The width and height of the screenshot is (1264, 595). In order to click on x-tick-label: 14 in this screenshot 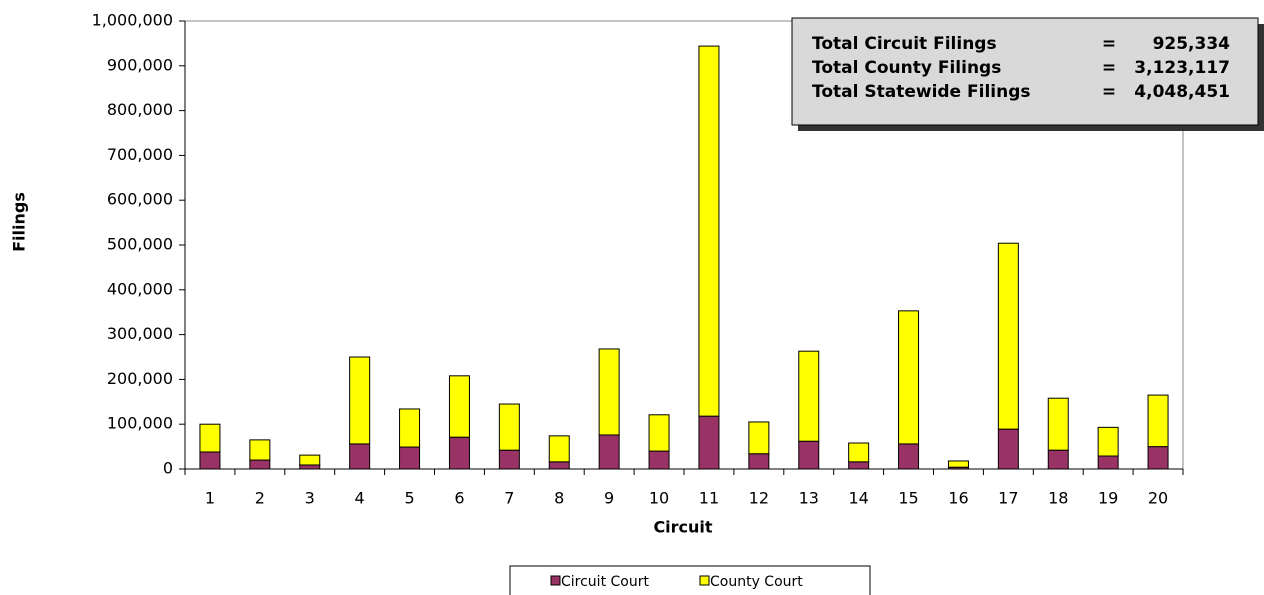, I will do `click(858, 498)`.